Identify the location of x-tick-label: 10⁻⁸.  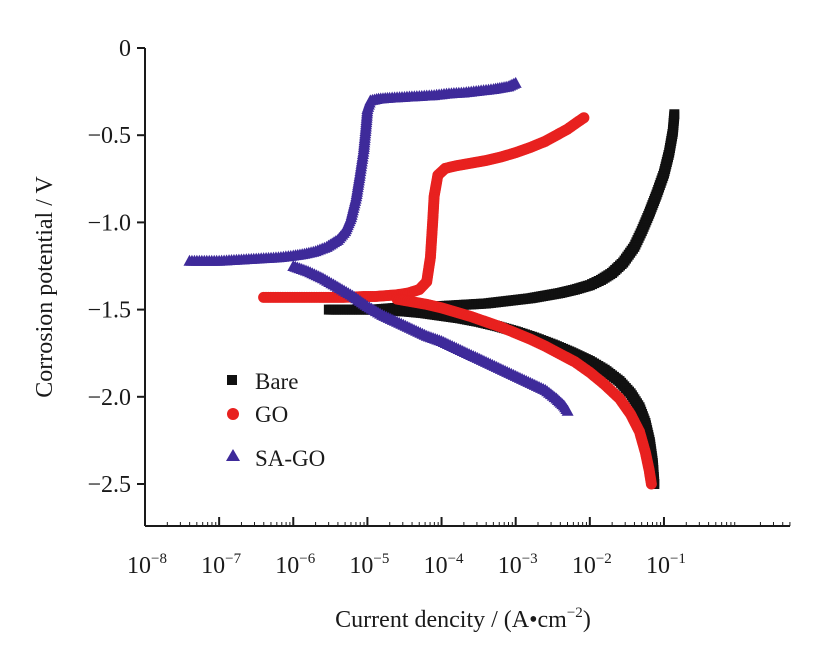
(147, 565).